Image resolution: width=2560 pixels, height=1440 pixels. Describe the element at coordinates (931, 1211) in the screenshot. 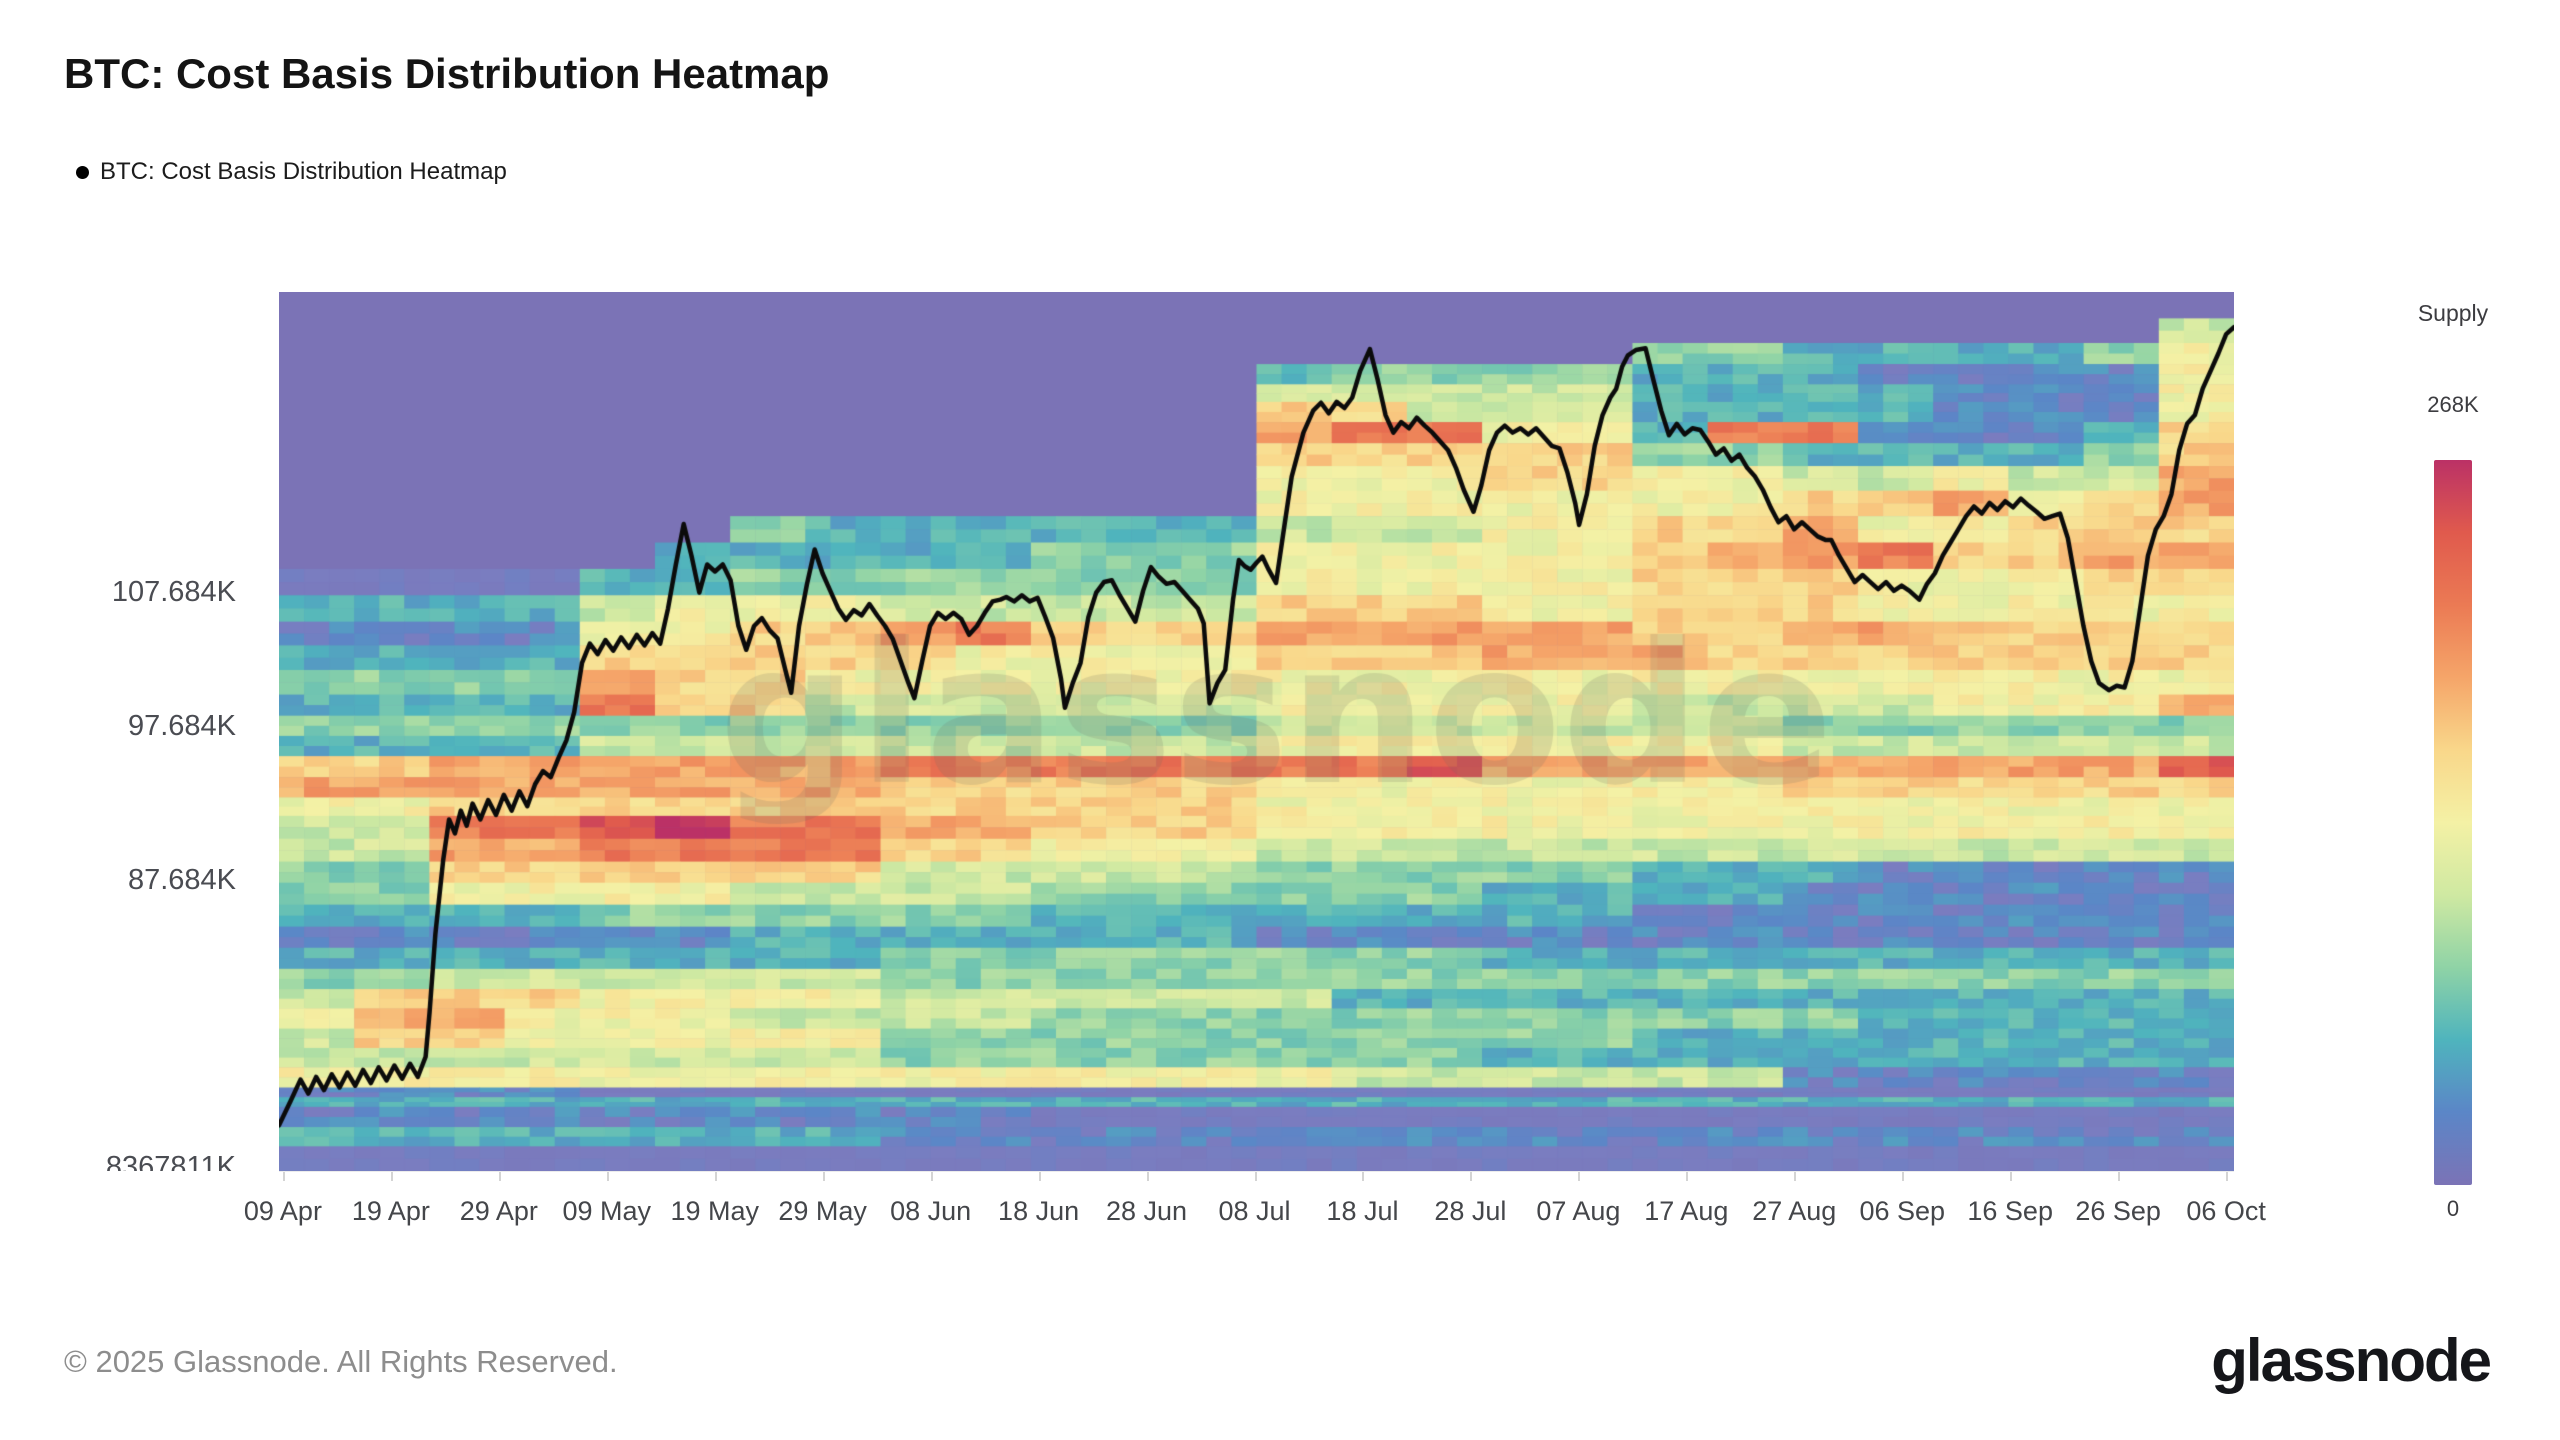

I see `x-axis-label: 08 Jun` at that location.